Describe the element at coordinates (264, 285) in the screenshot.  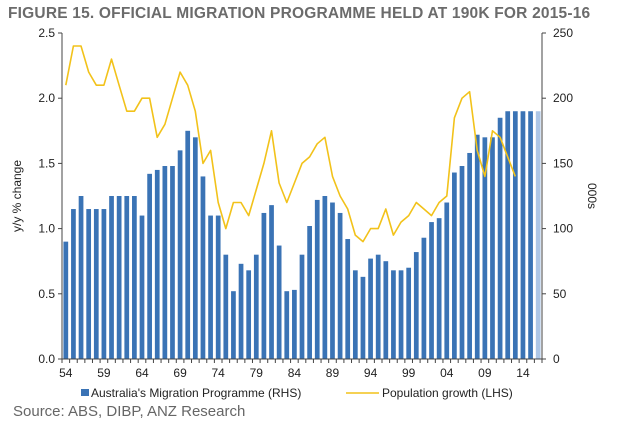
I see `bar-1980` at that location.